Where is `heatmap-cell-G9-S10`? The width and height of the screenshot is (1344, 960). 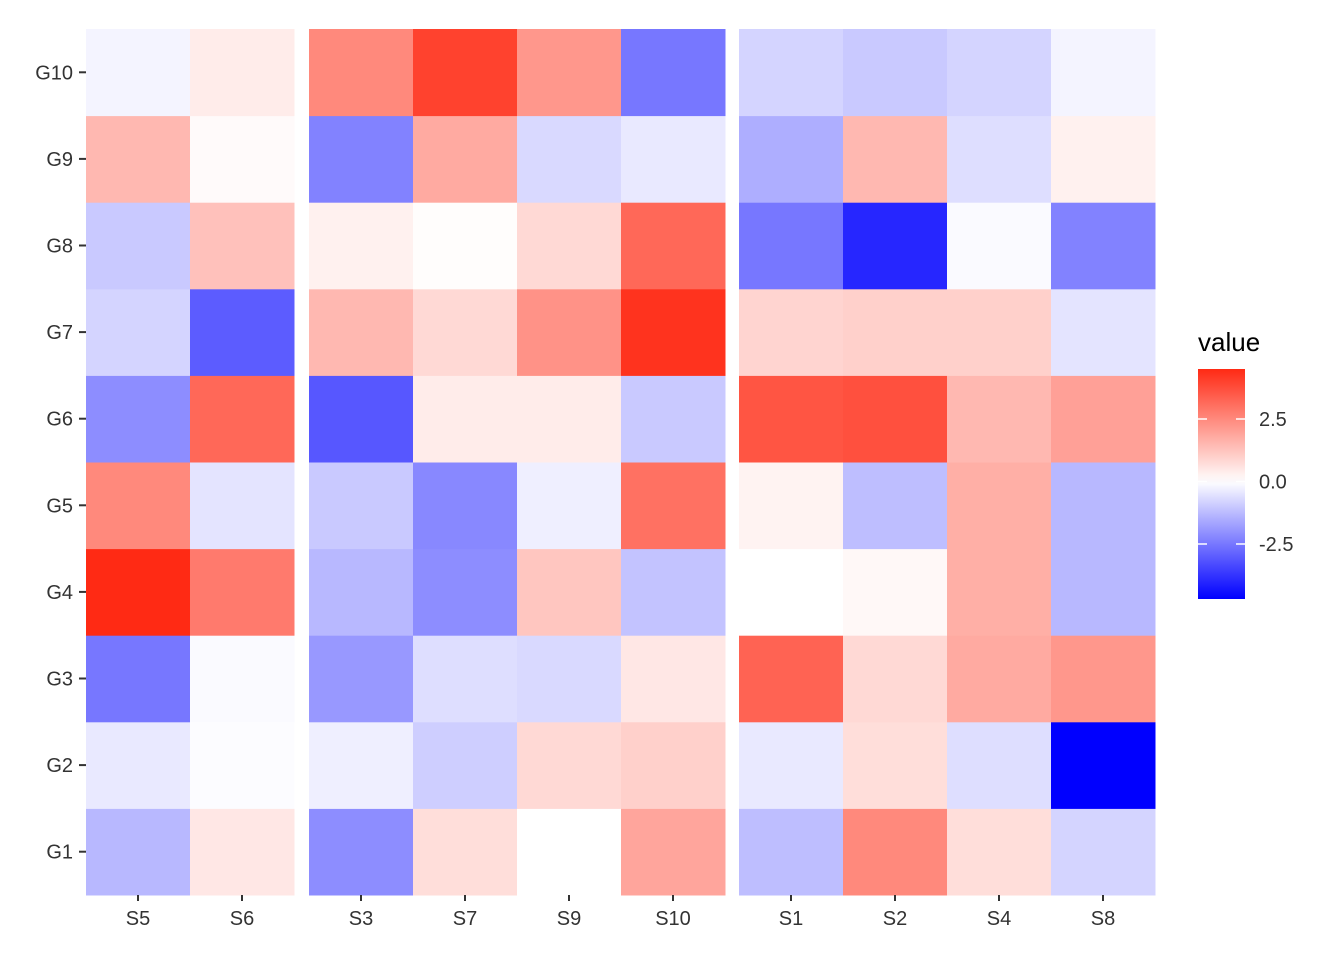 heatmap-cell-G9-S10 is located at coordinates (673, 159).